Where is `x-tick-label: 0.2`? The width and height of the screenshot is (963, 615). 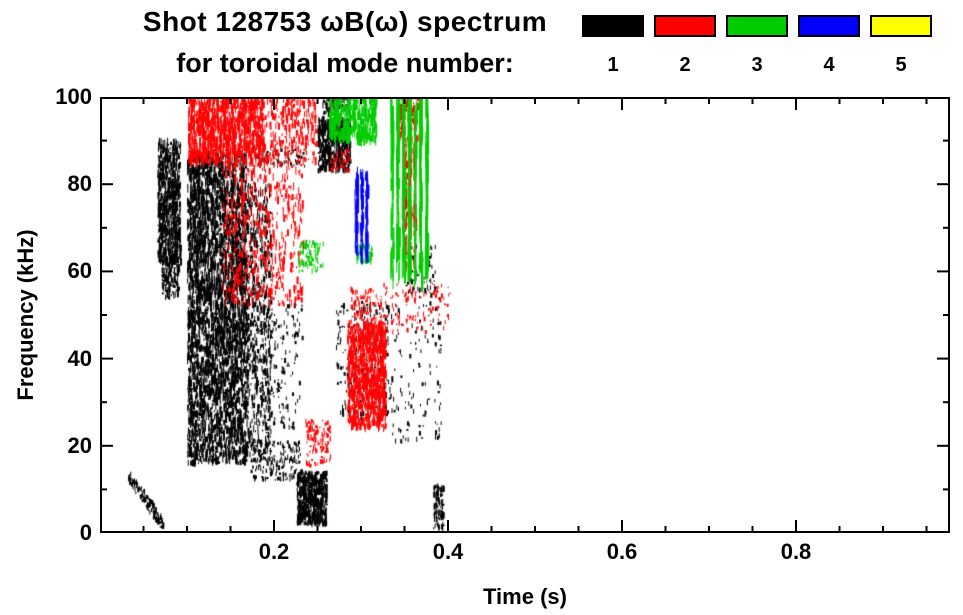 x-tick-label: 0.2 is located at coordinates (274, 551).